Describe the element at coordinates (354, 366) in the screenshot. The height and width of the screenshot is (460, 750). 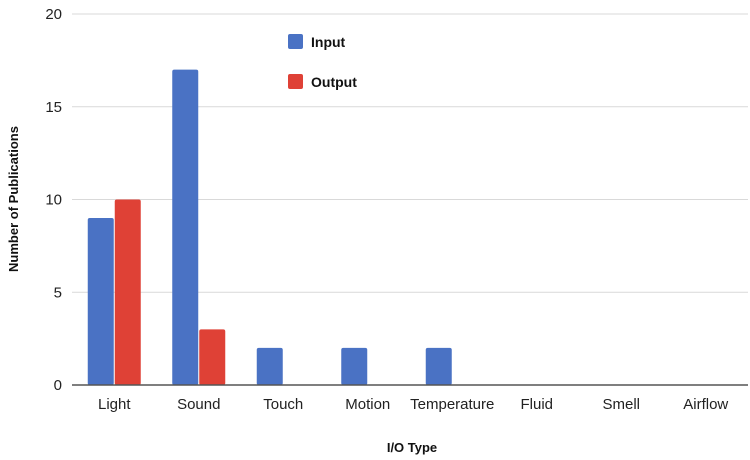
I see `bar-input-motion` at that location.